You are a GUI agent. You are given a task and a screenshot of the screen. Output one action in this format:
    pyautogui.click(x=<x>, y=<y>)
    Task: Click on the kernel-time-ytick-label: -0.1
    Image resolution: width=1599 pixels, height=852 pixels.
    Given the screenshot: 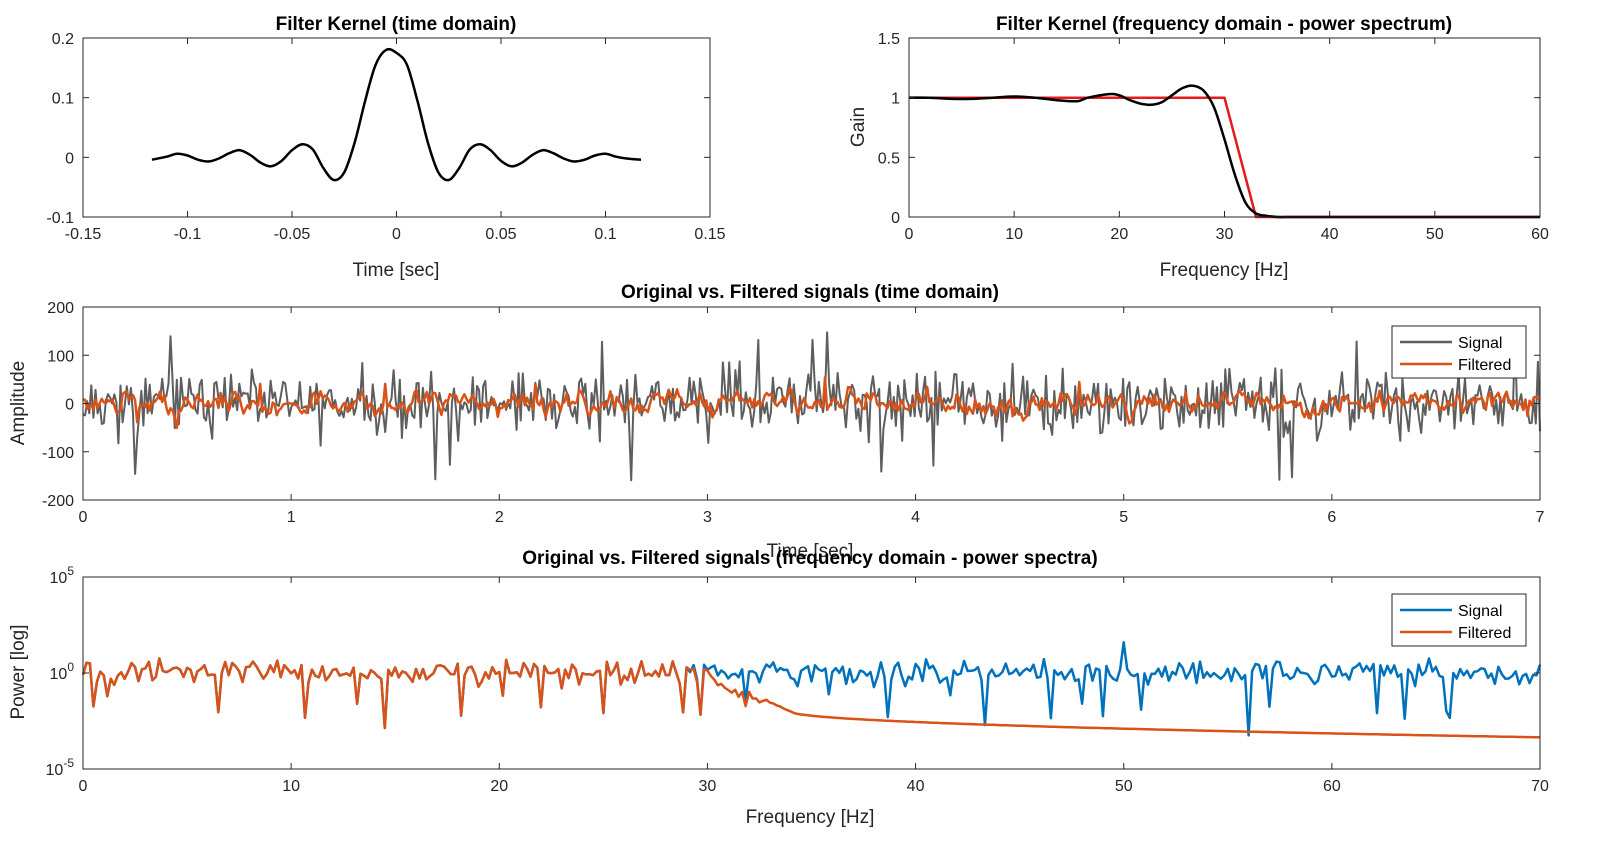 What is the action you would take?
    pyautogui.click(x=60, y=218)
    